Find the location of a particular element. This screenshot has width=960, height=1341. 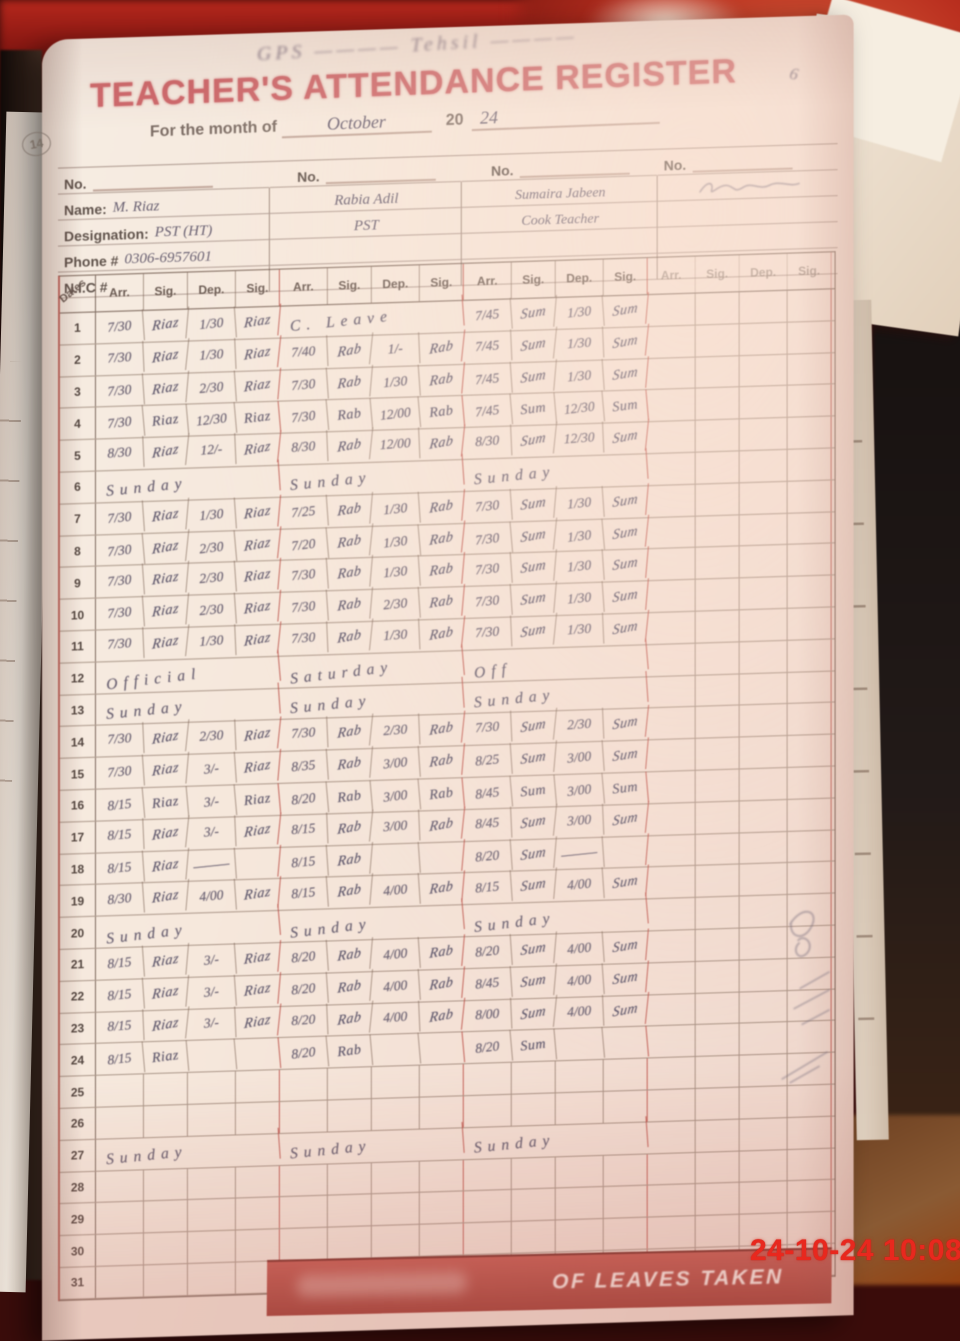

time-handwriting: 8/35 is located at coordinates (303, 766).